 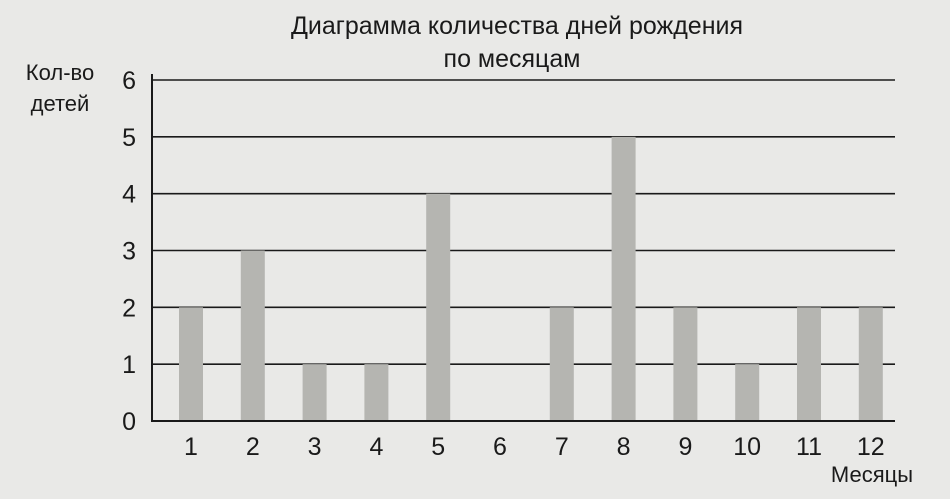 What do you see at coordinates (129, 308) in the screenshot?
I see `y-tick-label: 2` at bounding box center [129, 308].